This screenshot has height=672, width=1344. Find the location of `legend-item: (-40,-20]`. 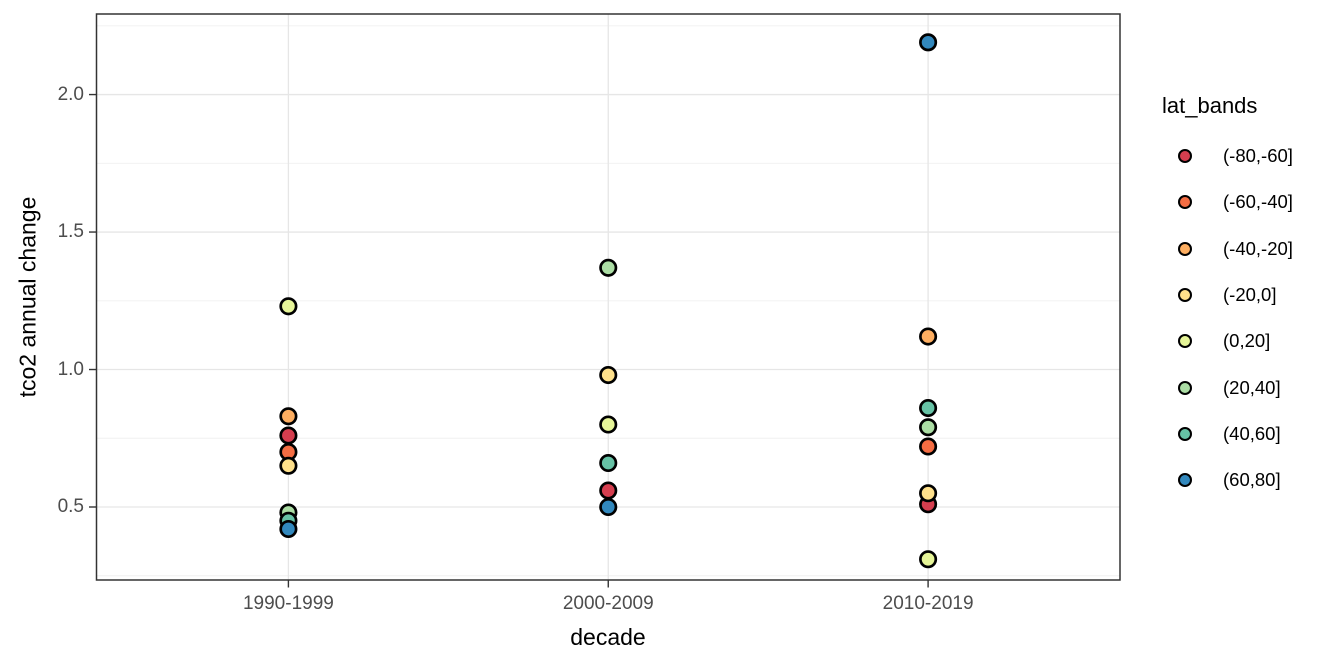

legend-item: (-40,-20] is located at coordinates (1253, 249).